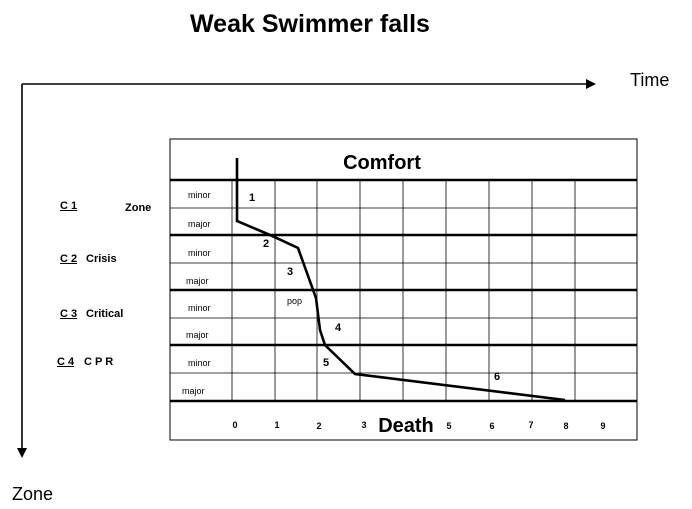 The width and height of the screenshot is (692, 509). I want to click on x-tick-label: 5, so click(448, 426).